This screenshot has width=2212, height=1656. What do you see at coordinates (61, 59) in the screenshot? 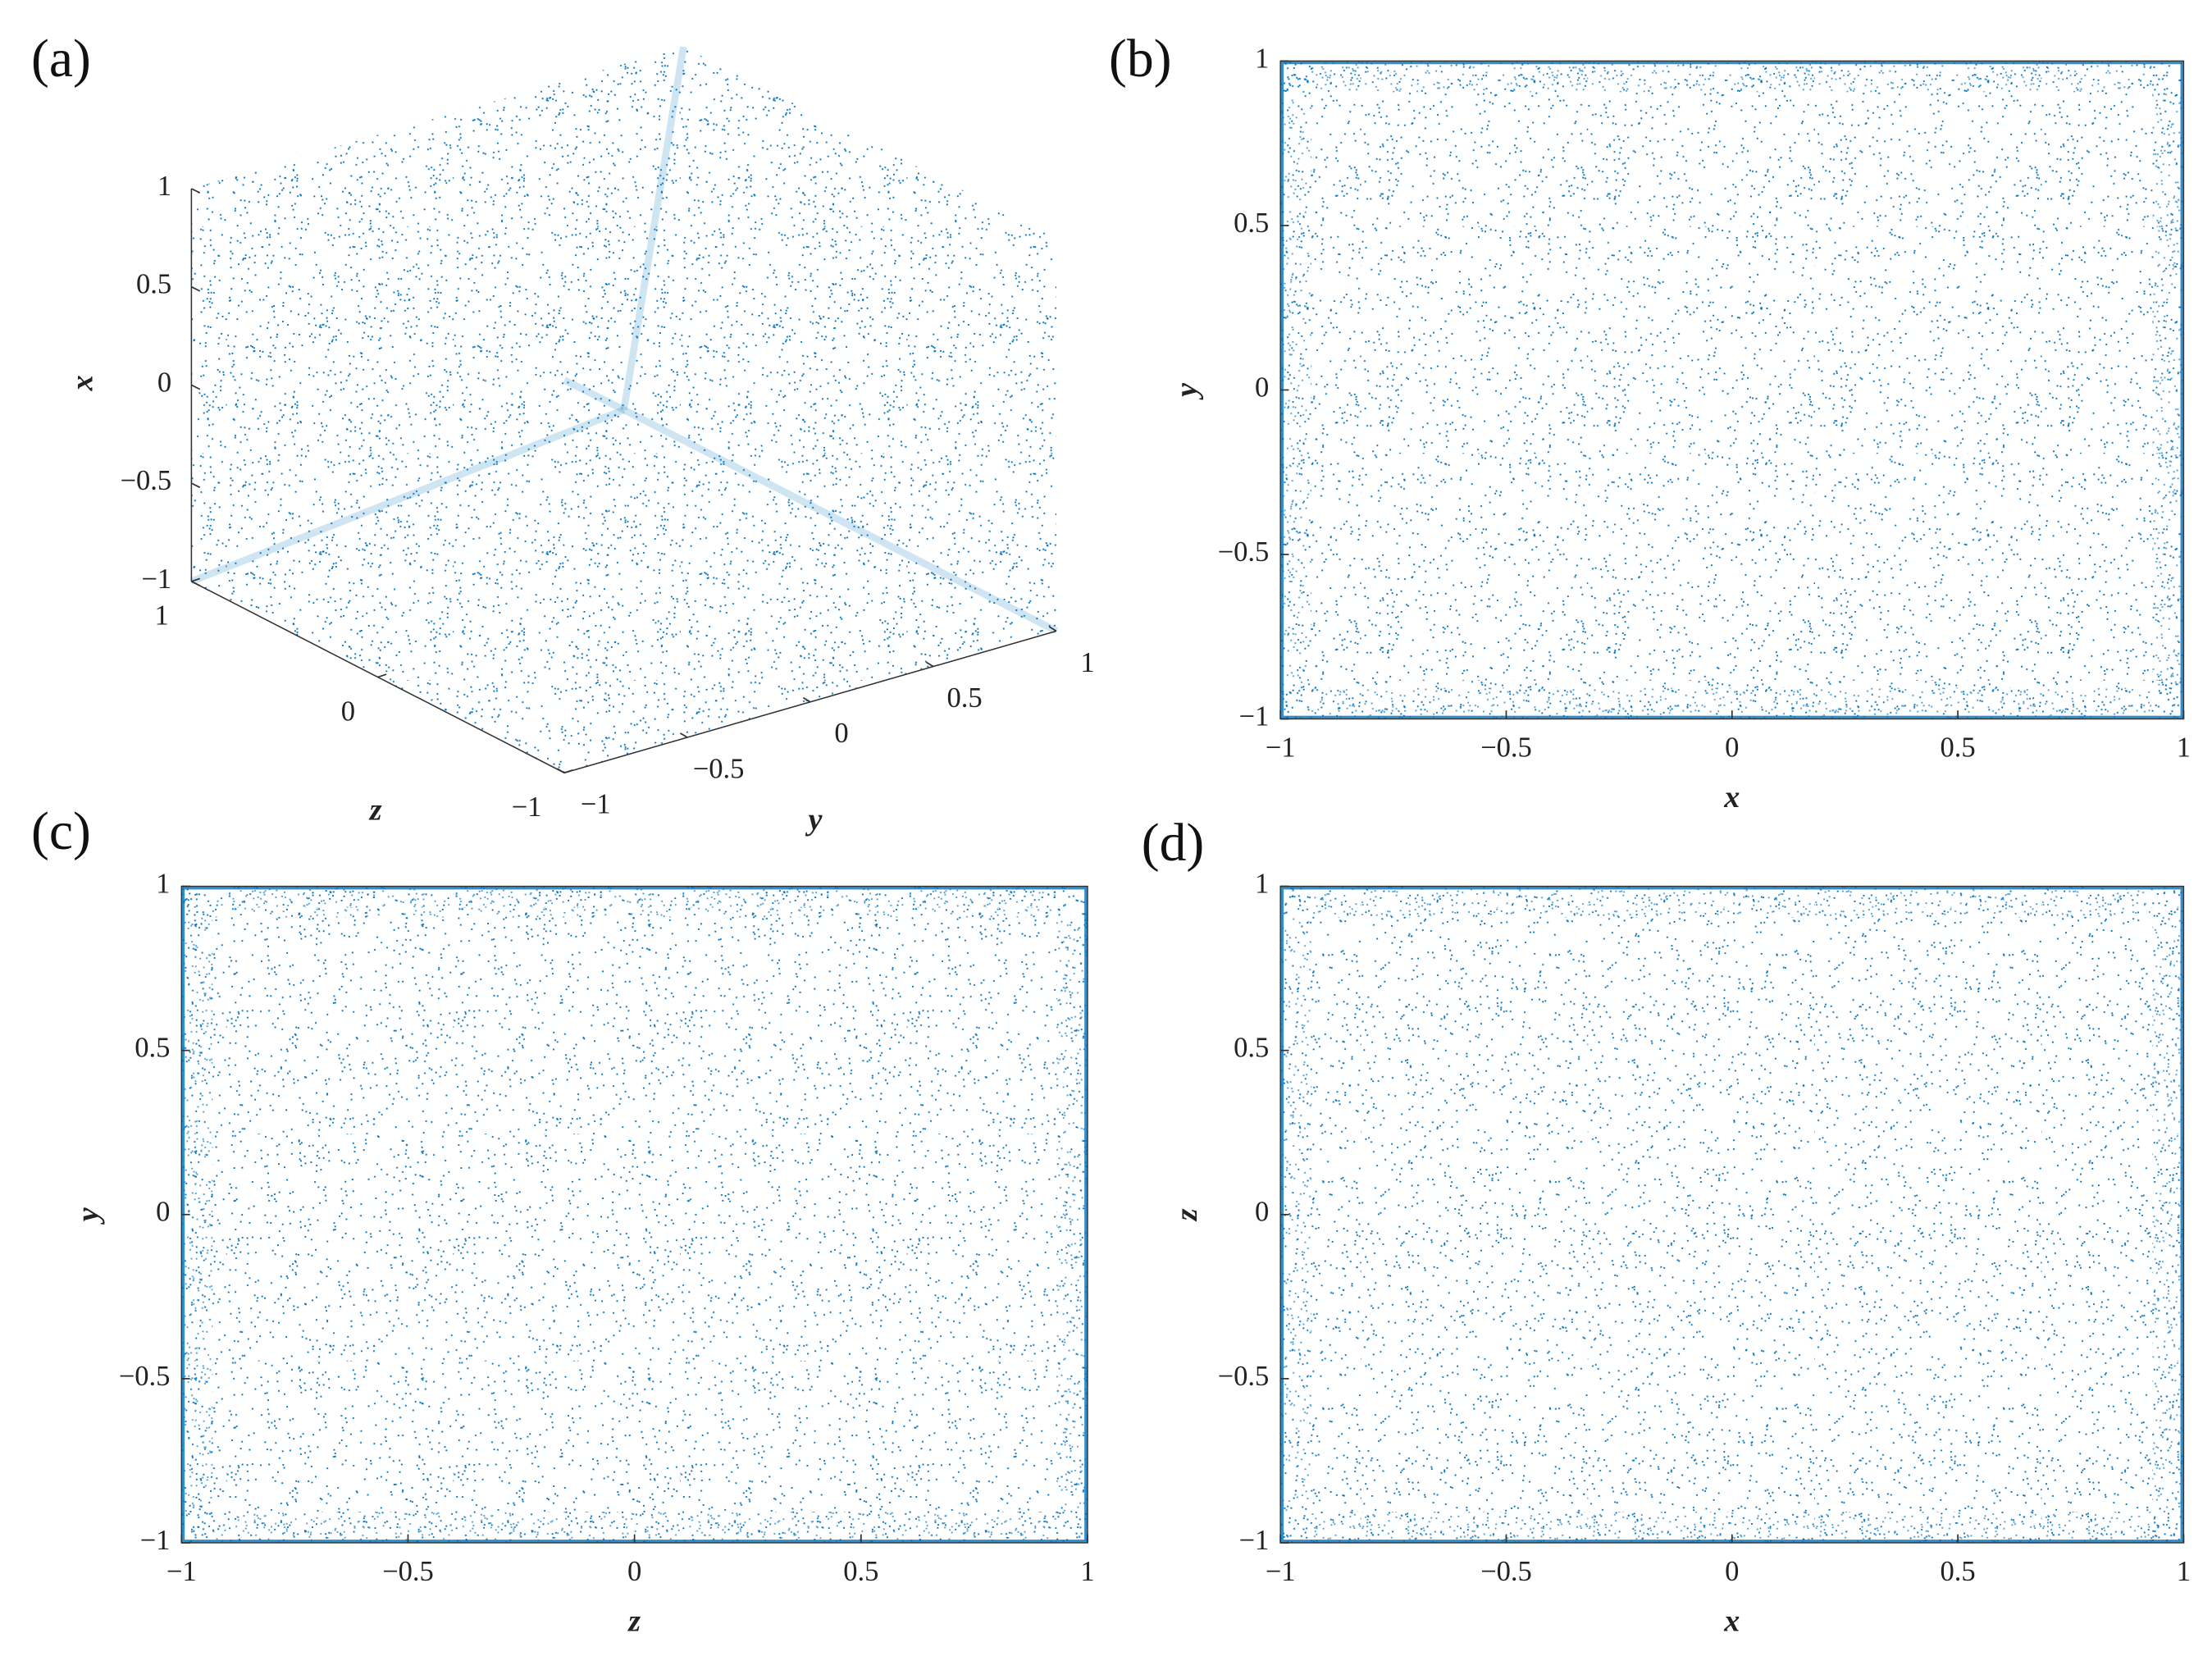
I see `panel-label: (a)` at bounding box center [61, 59].